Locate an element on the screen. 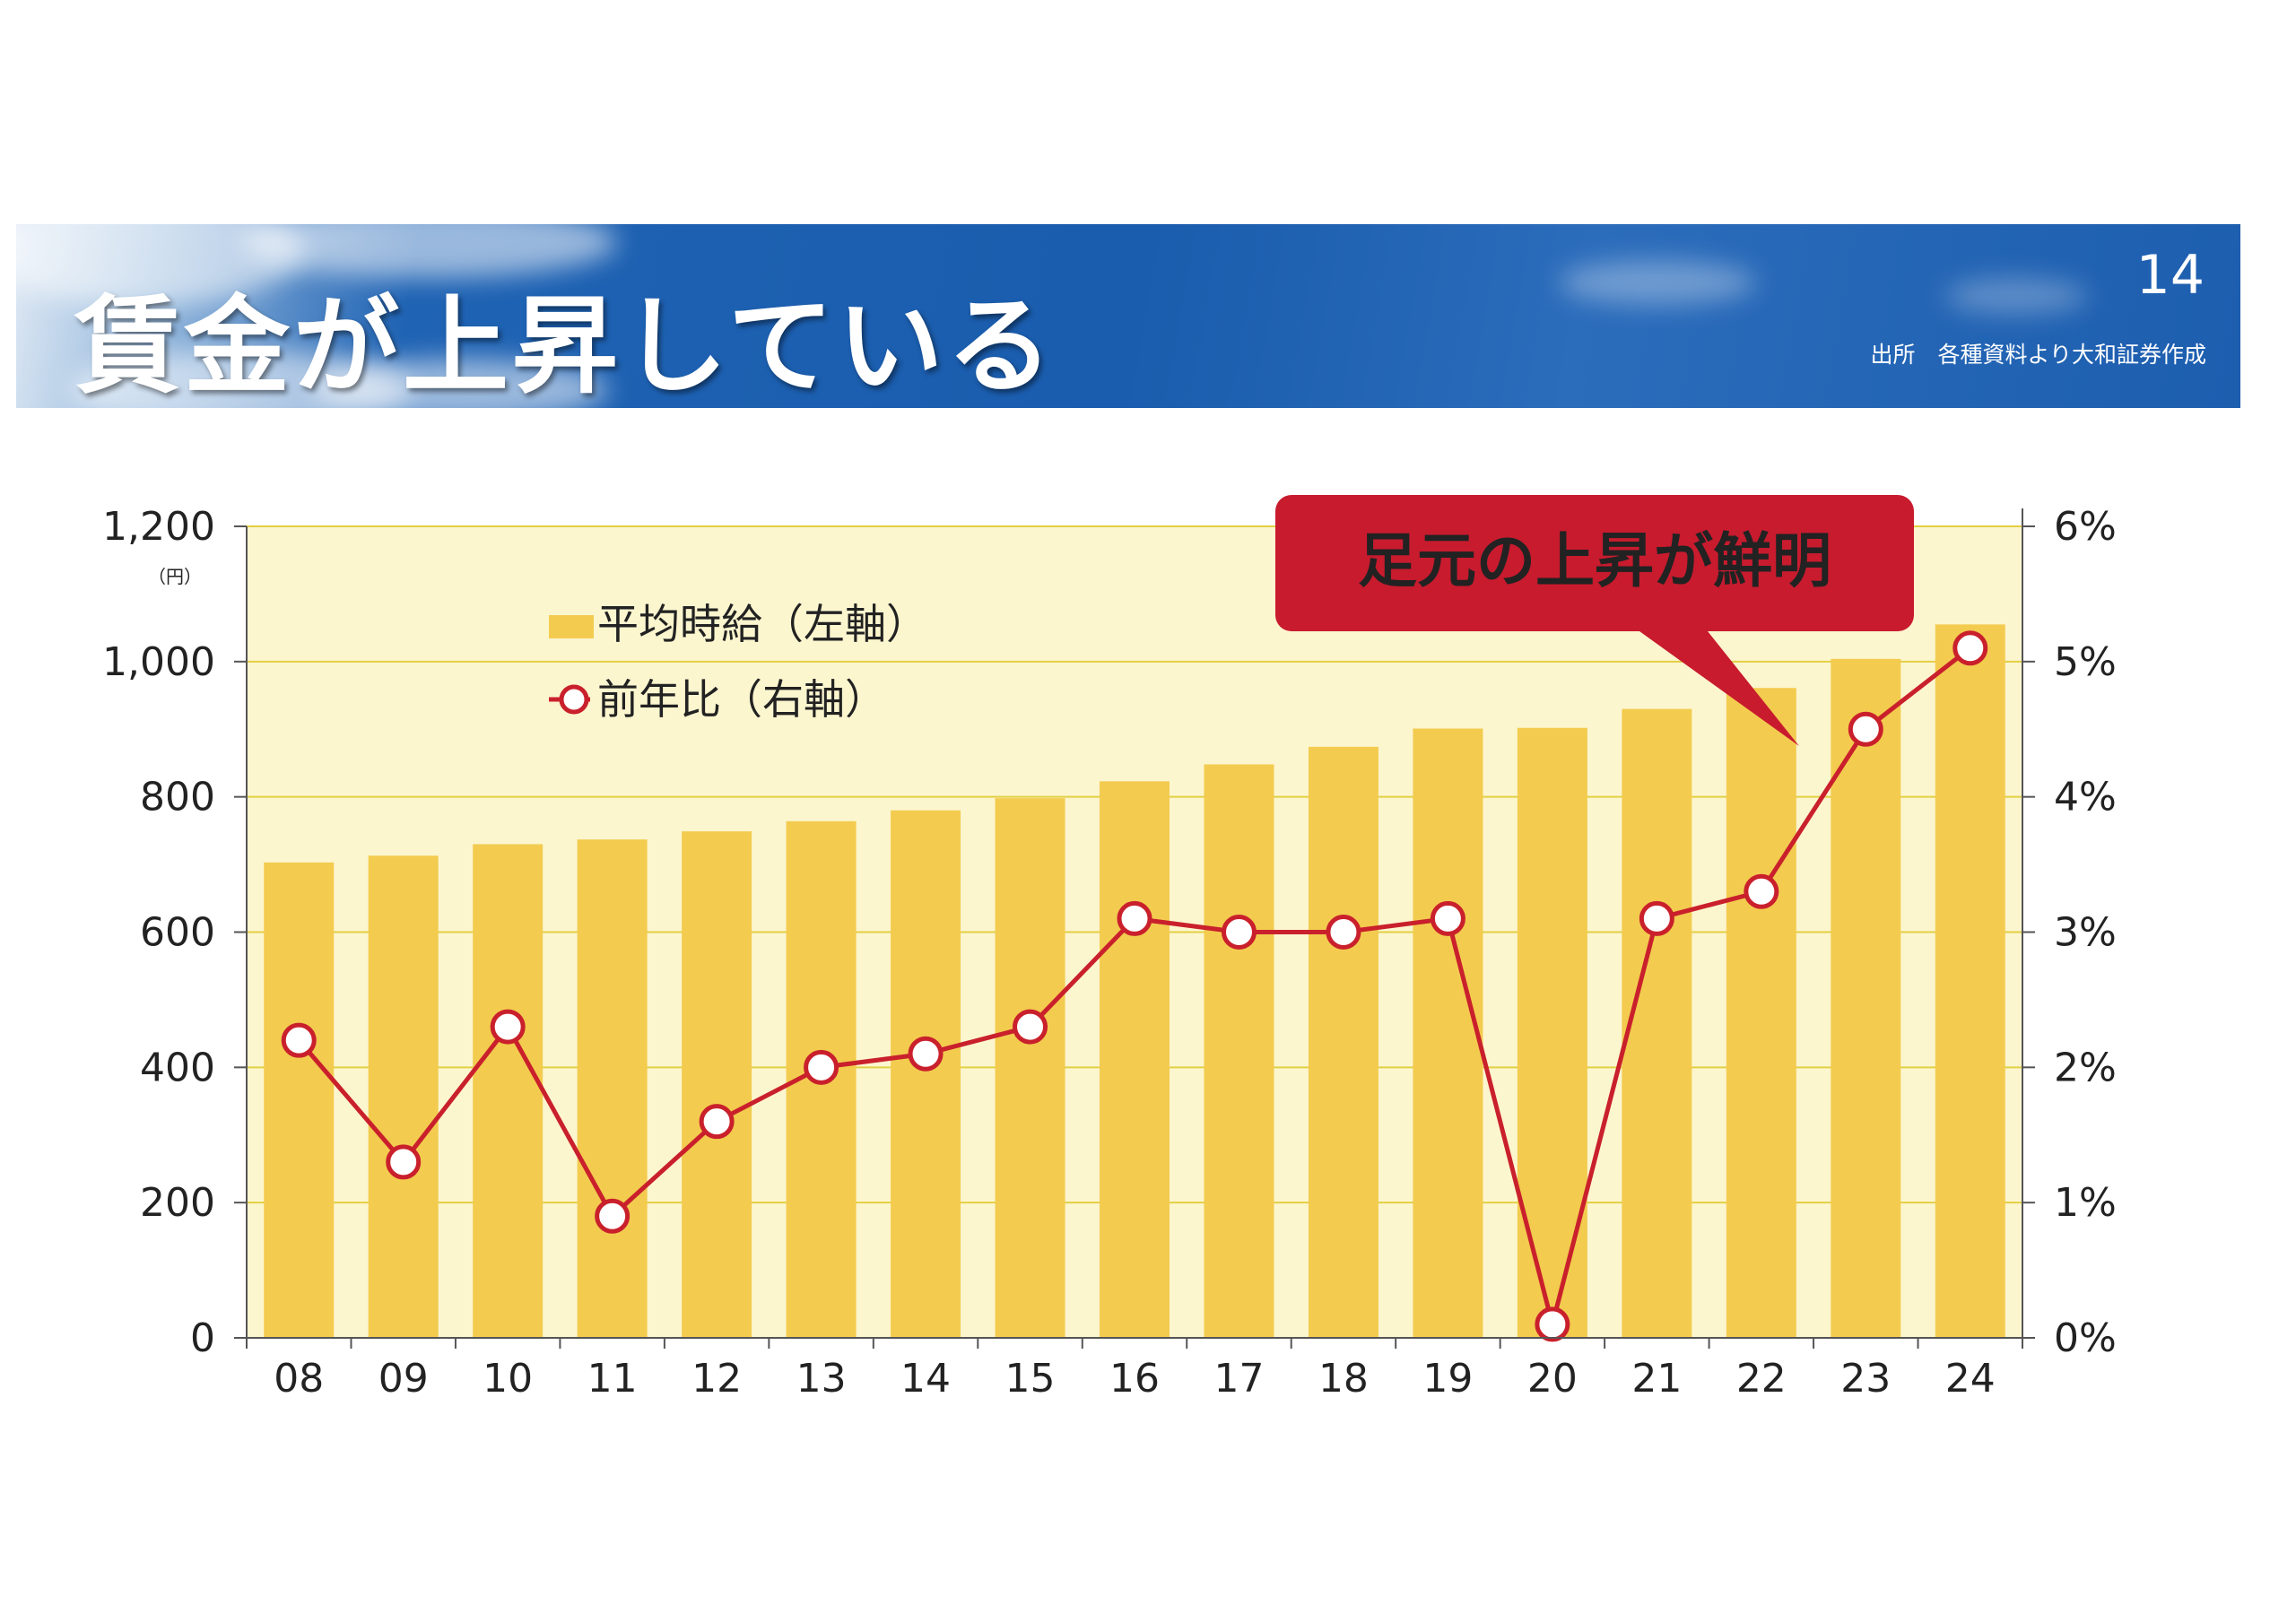 This screenshot has height=1623, width=2296. page-number: 14 is located at coordinates (2170, 275).